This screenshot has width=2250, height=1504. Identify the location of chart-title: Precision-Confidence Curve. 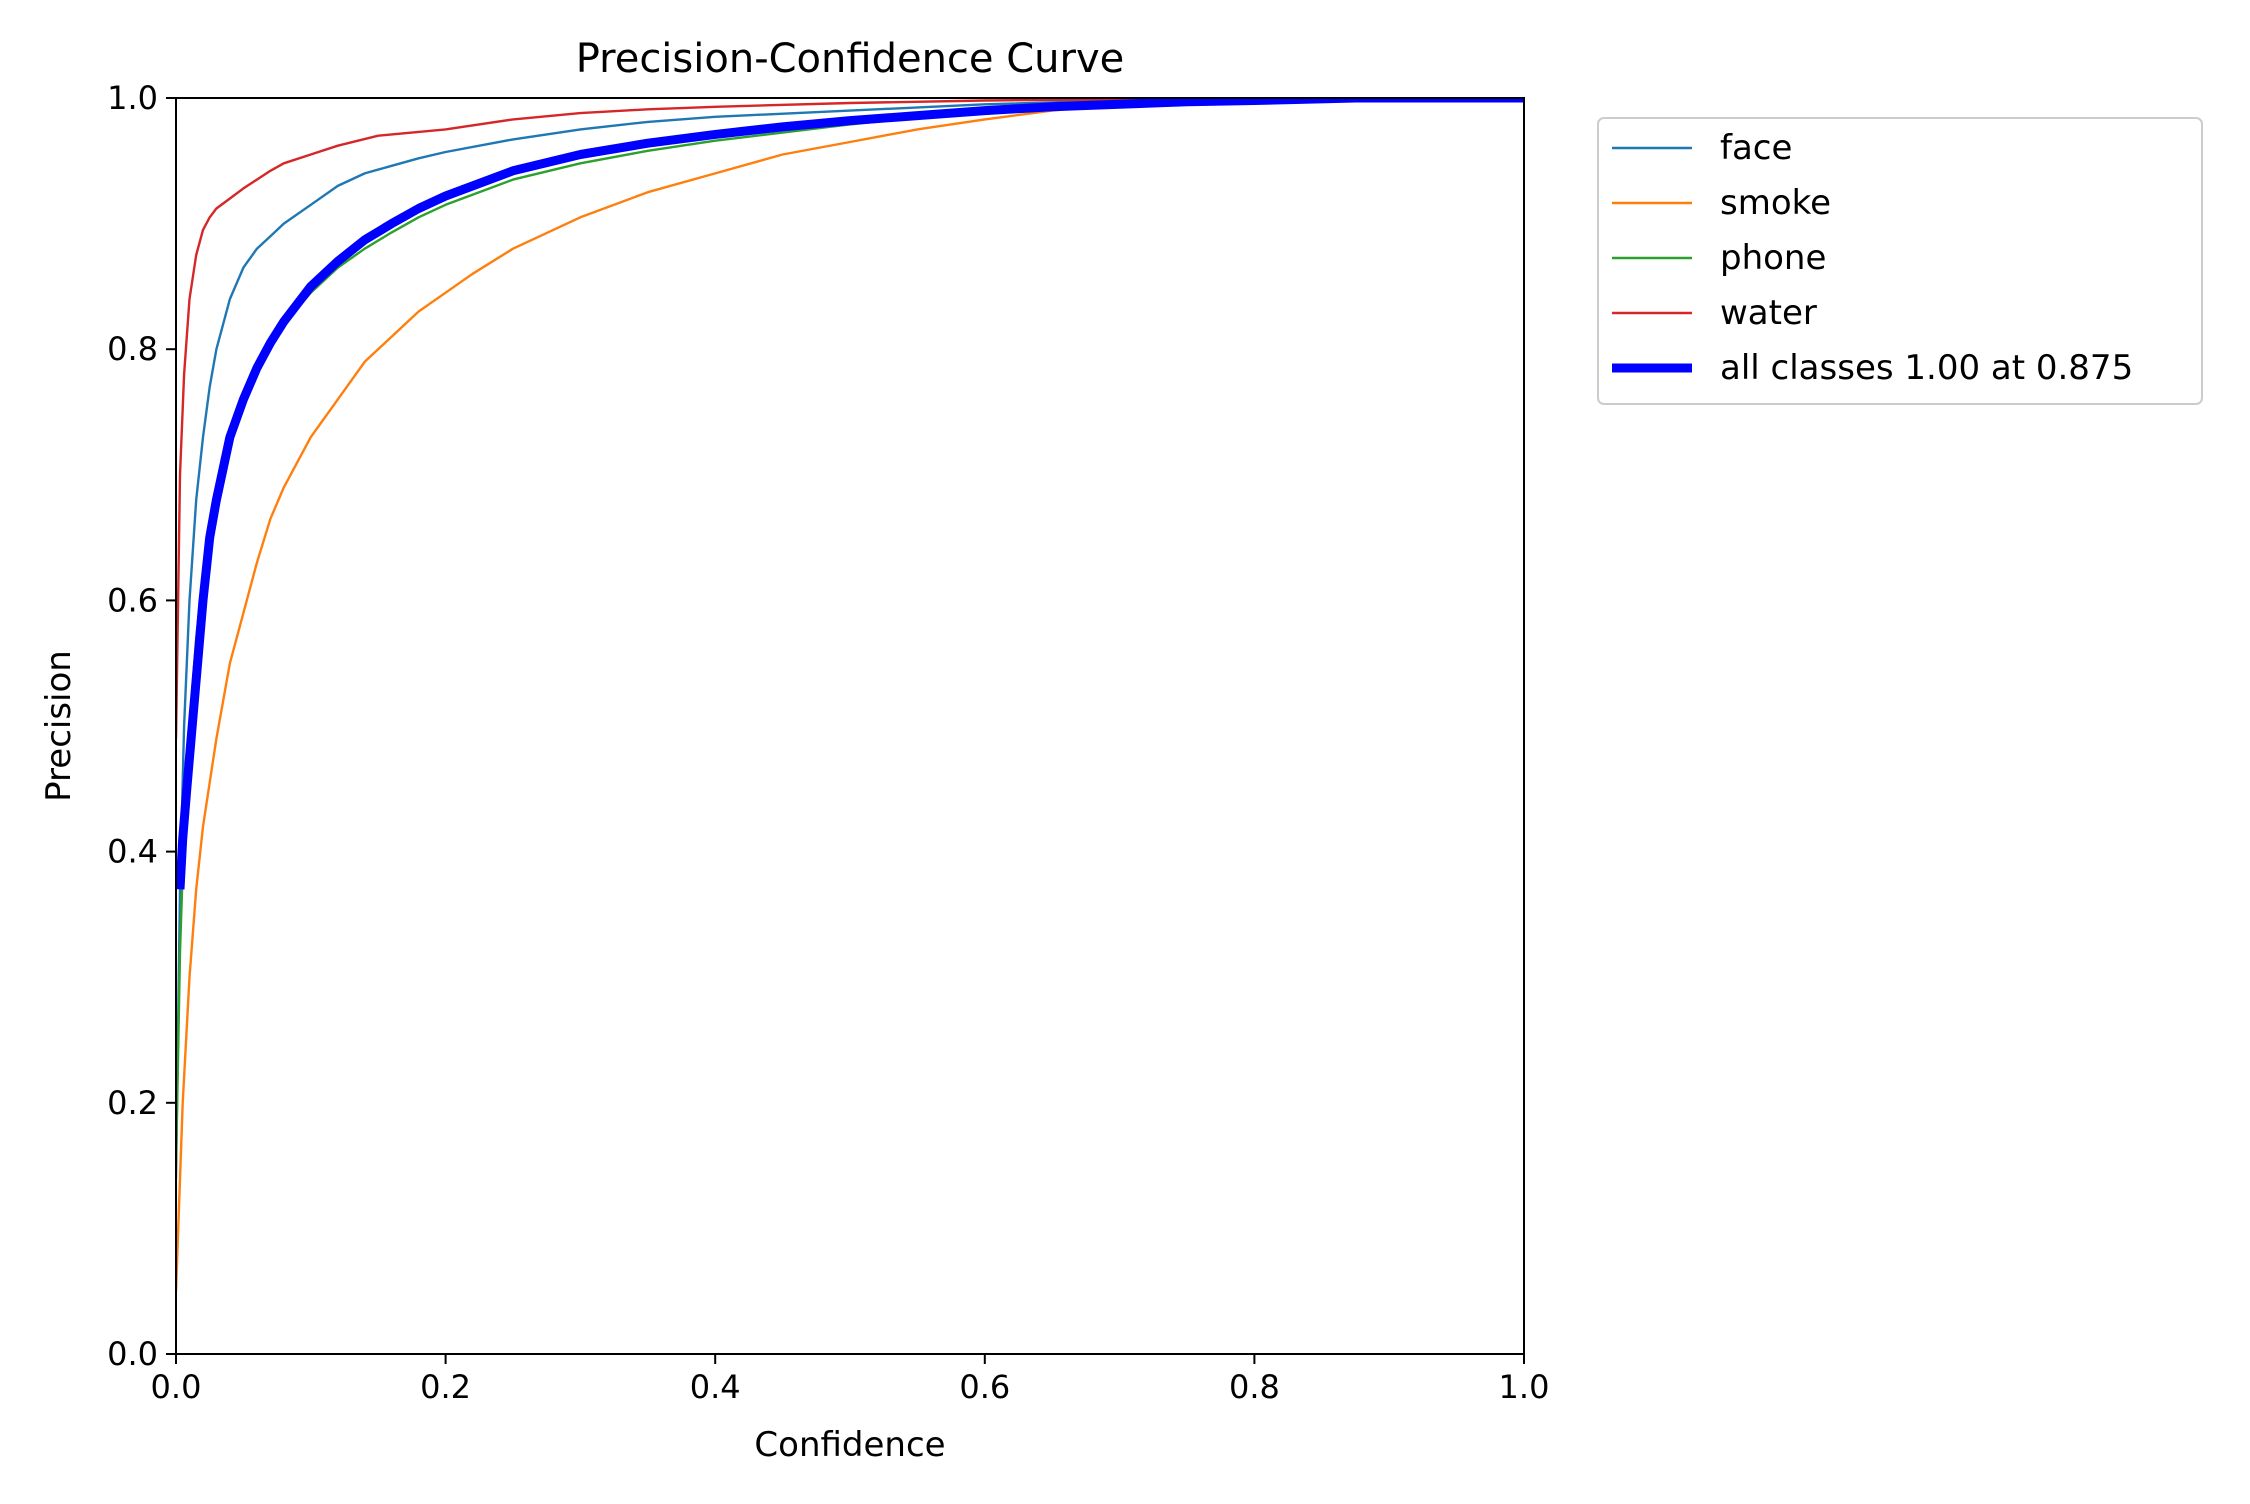
(850, 59).